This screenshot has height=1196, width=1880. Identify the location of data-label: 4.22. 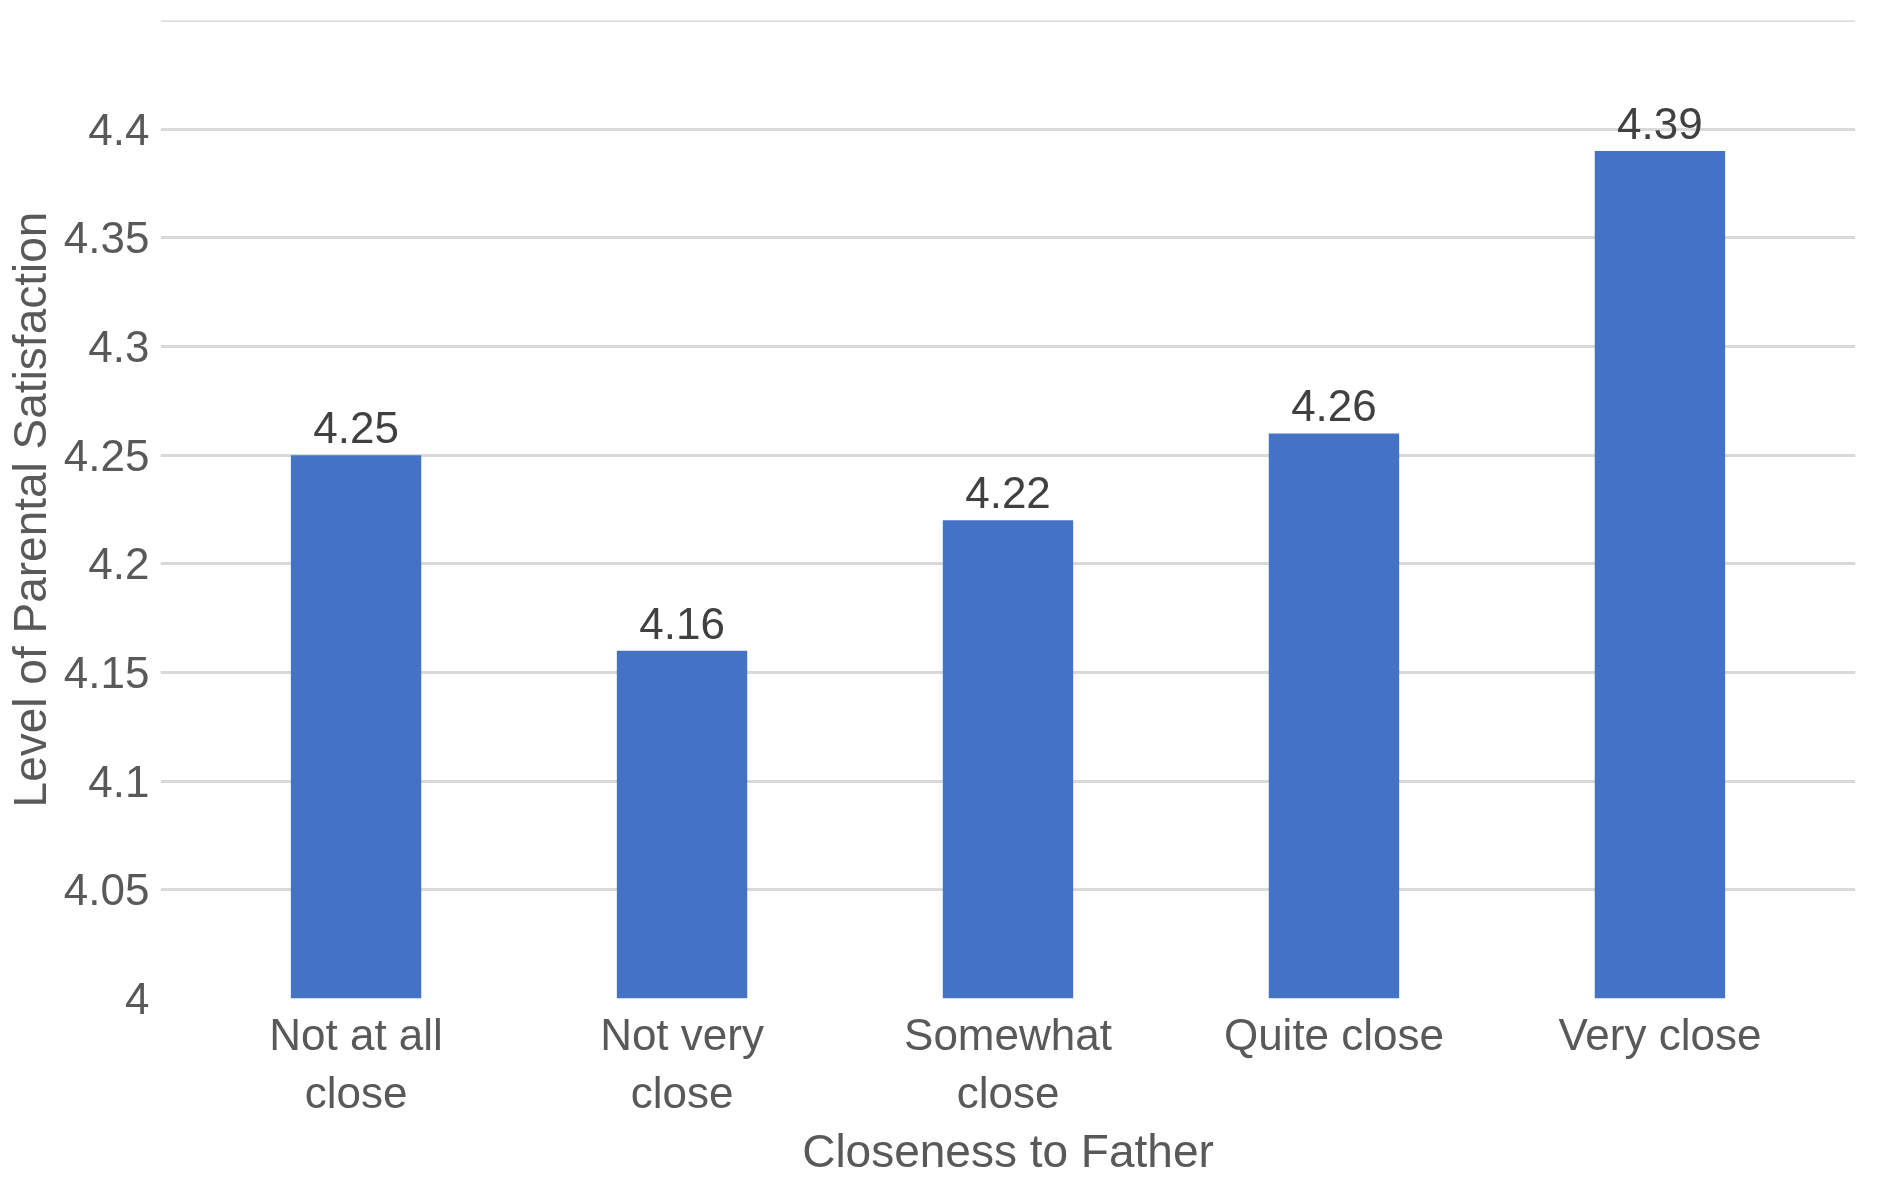
(1008, 493).